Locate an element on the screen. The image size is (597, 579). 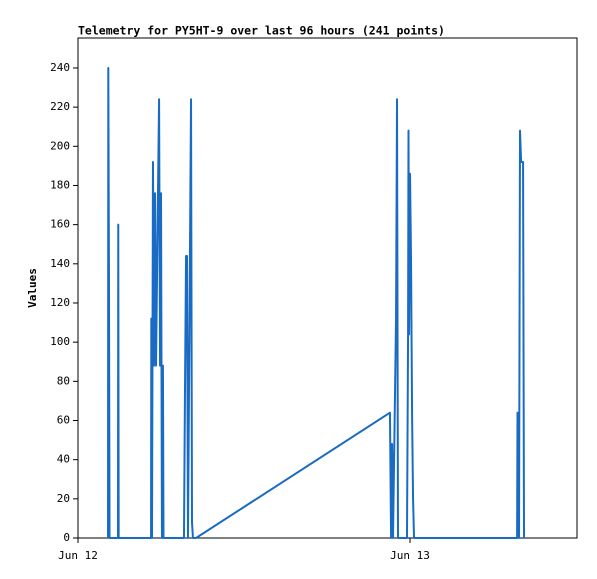
y-tick-label: 0 is located at coordinates (66, 537).